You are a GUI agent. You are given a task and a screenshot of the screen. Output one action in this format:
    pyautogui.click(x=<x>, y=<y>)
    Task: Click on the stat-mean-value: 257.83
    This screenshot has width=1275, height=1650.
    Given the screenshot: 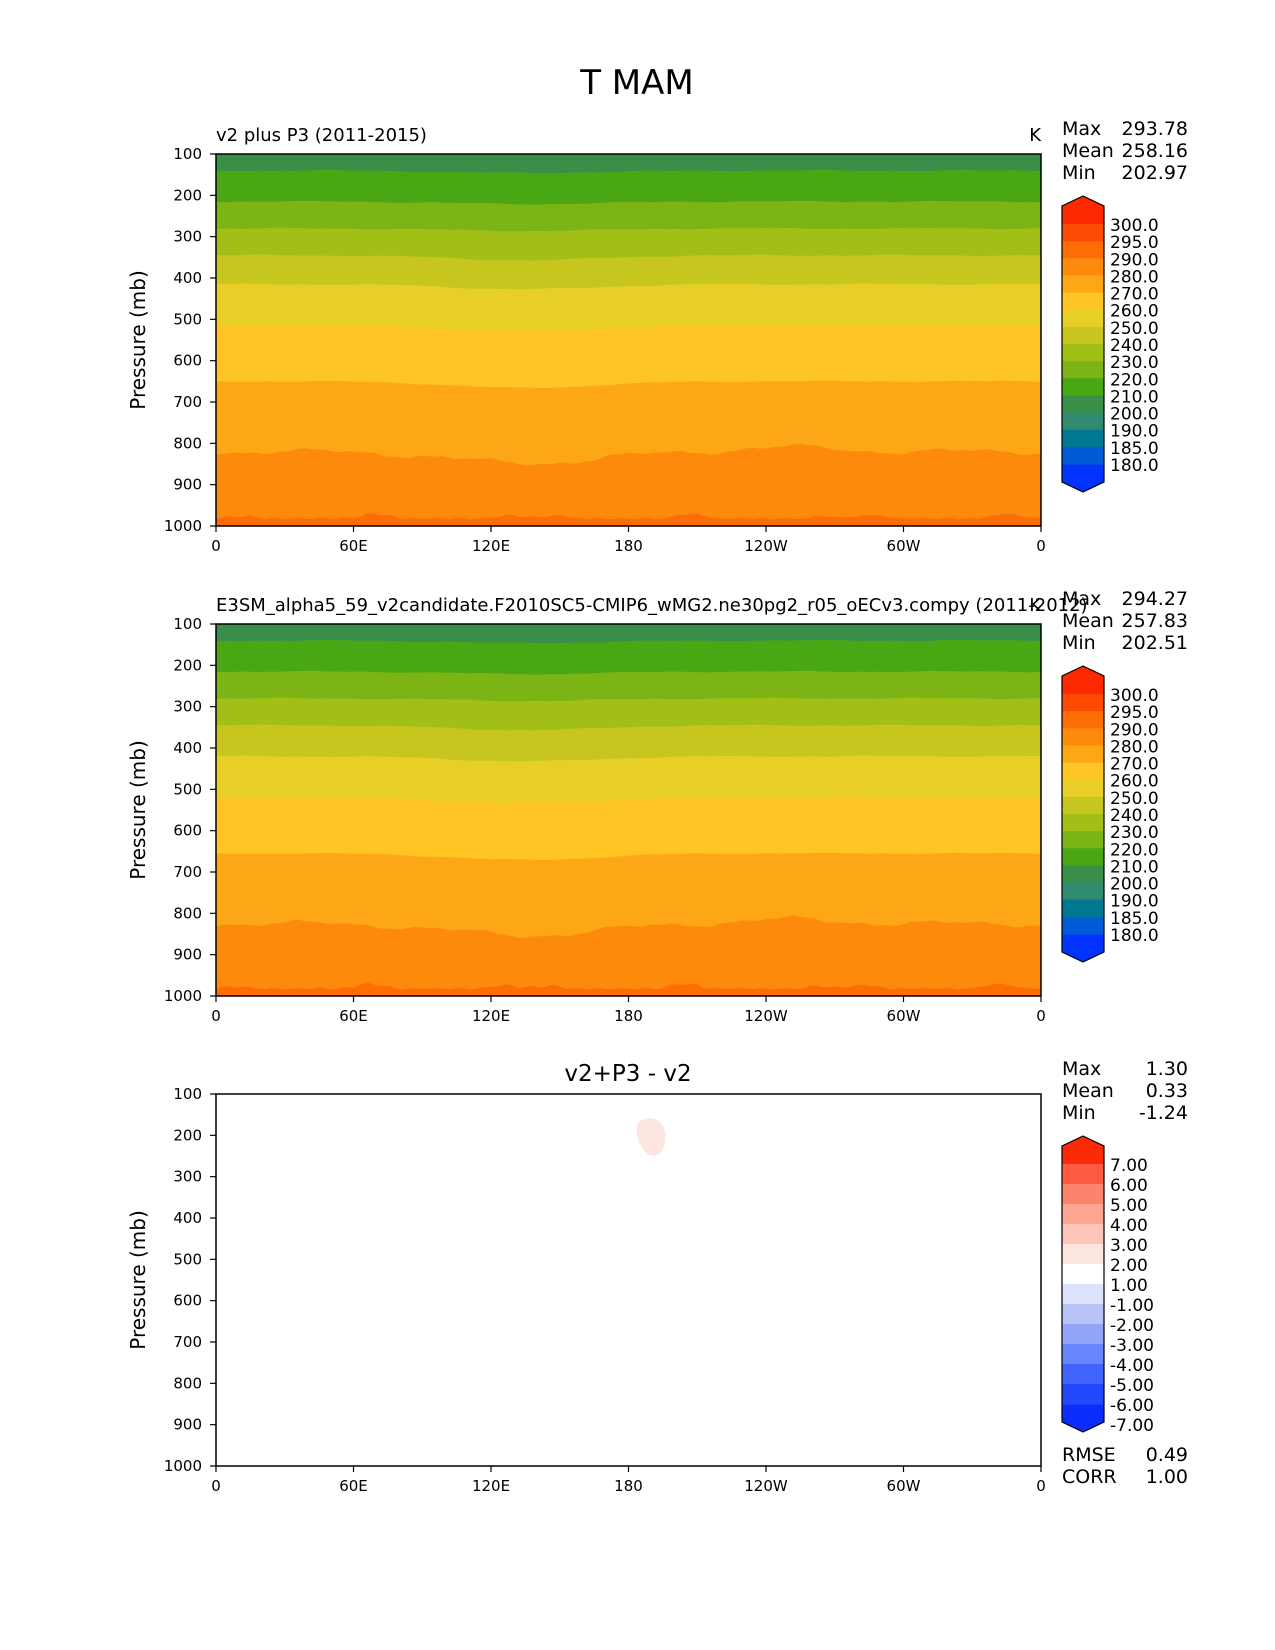 What is the action you would take?
    pyautogui.click(x=1155, y=621)
    